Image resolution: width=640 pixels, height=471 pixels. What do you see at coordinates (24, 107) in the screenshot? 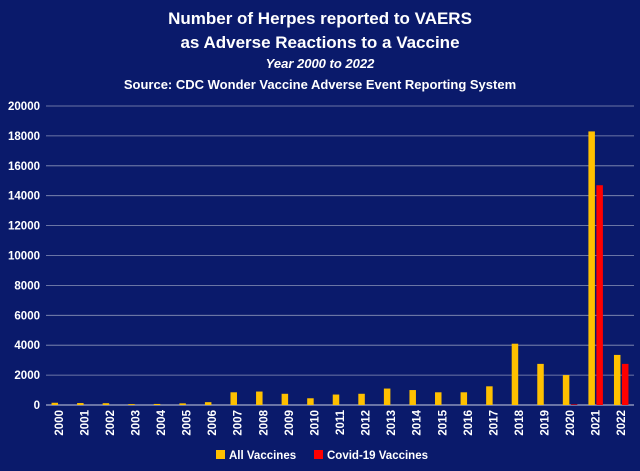
I see `y-tick-label: 20000` at bounding box center [24, 107].